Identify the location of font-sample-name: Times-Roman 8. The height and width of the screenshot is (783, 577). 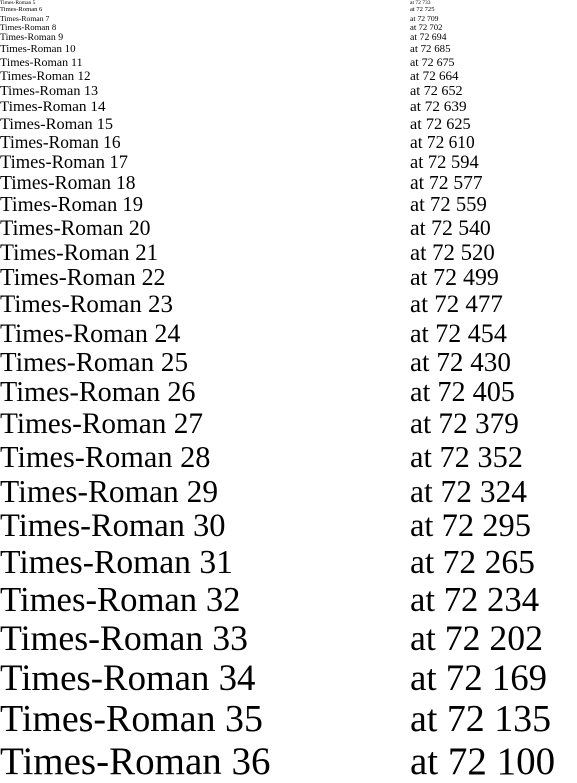
(28, 27).